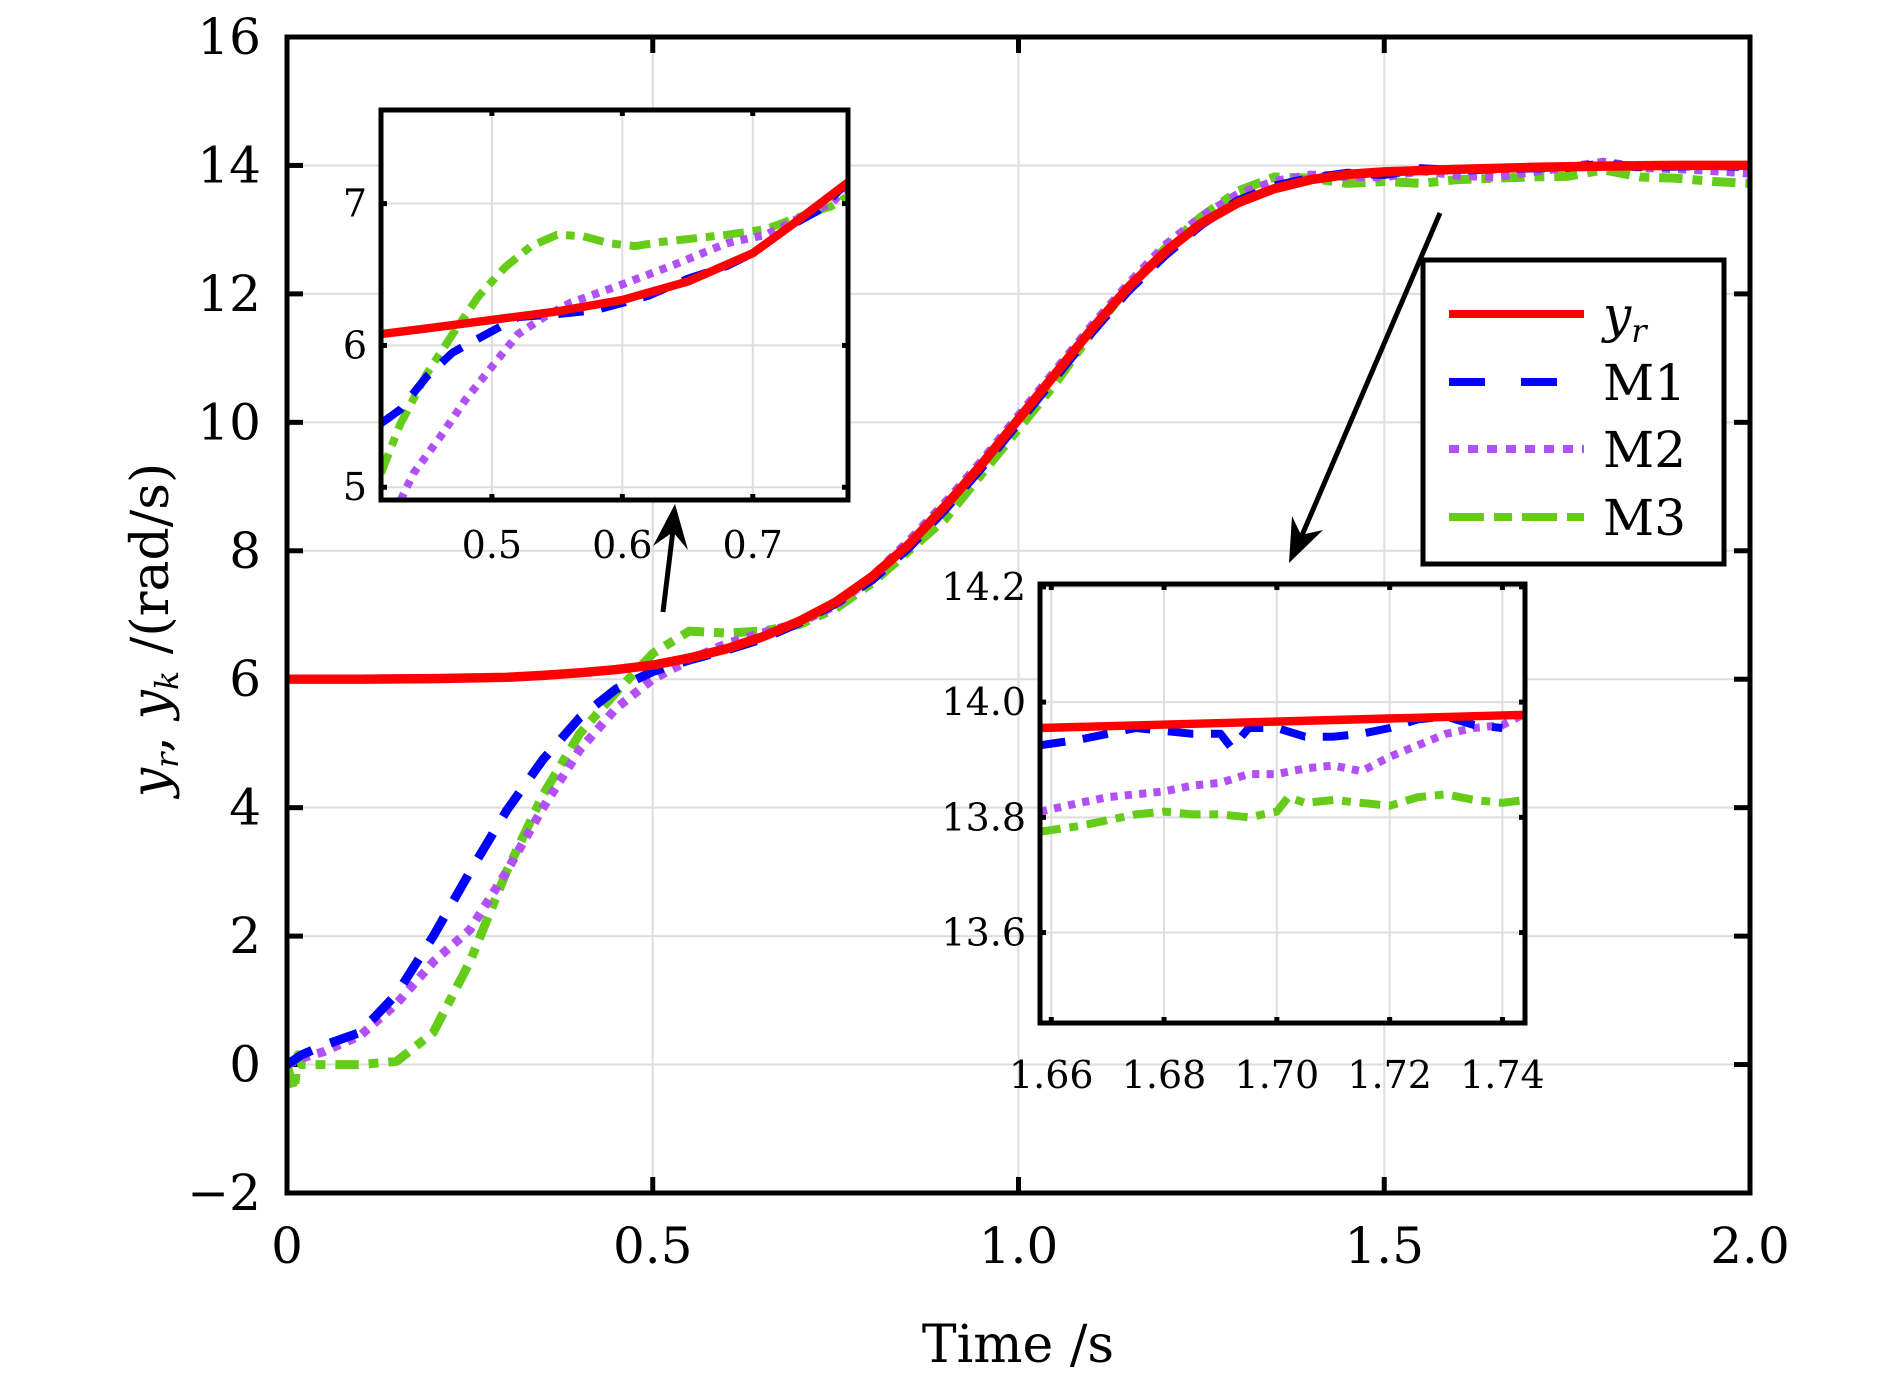 The image size is (1890, 1378). Describe the element at coordinates (1306, 539) in the screenshot. I see `arrow-late-head-icon` at that location.